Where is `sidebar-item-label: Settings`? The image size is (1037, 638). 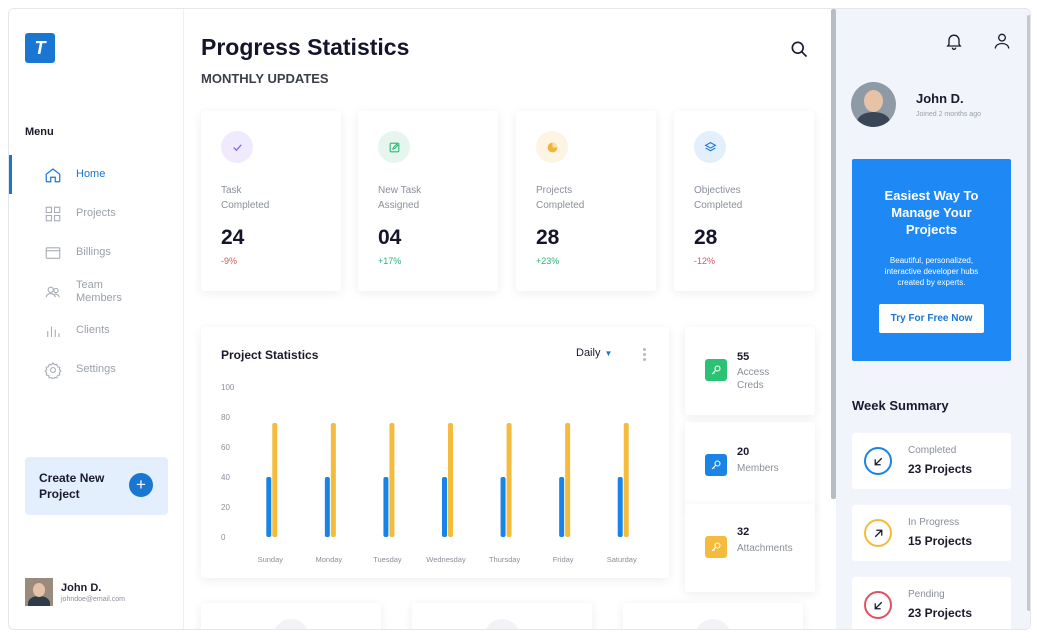 sidebar-item-label: Settings is located at coordinates (96, 369).